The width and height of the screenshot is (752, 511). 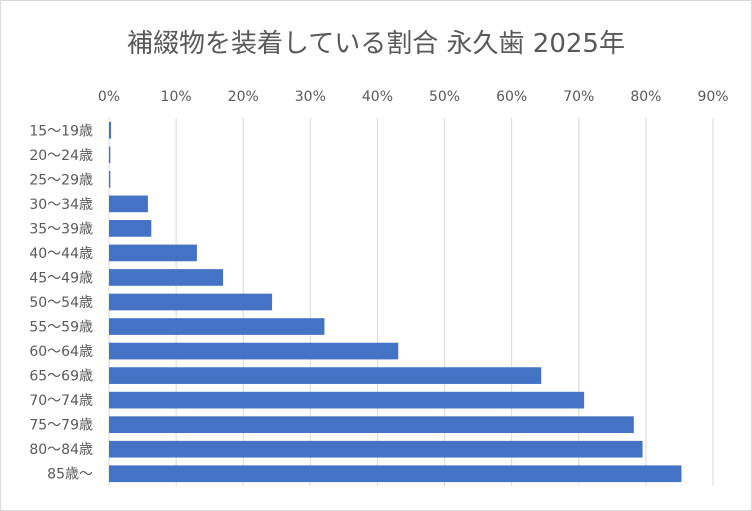 I want to click on category-label: 25〜29歳, so click(x=61, y=180).